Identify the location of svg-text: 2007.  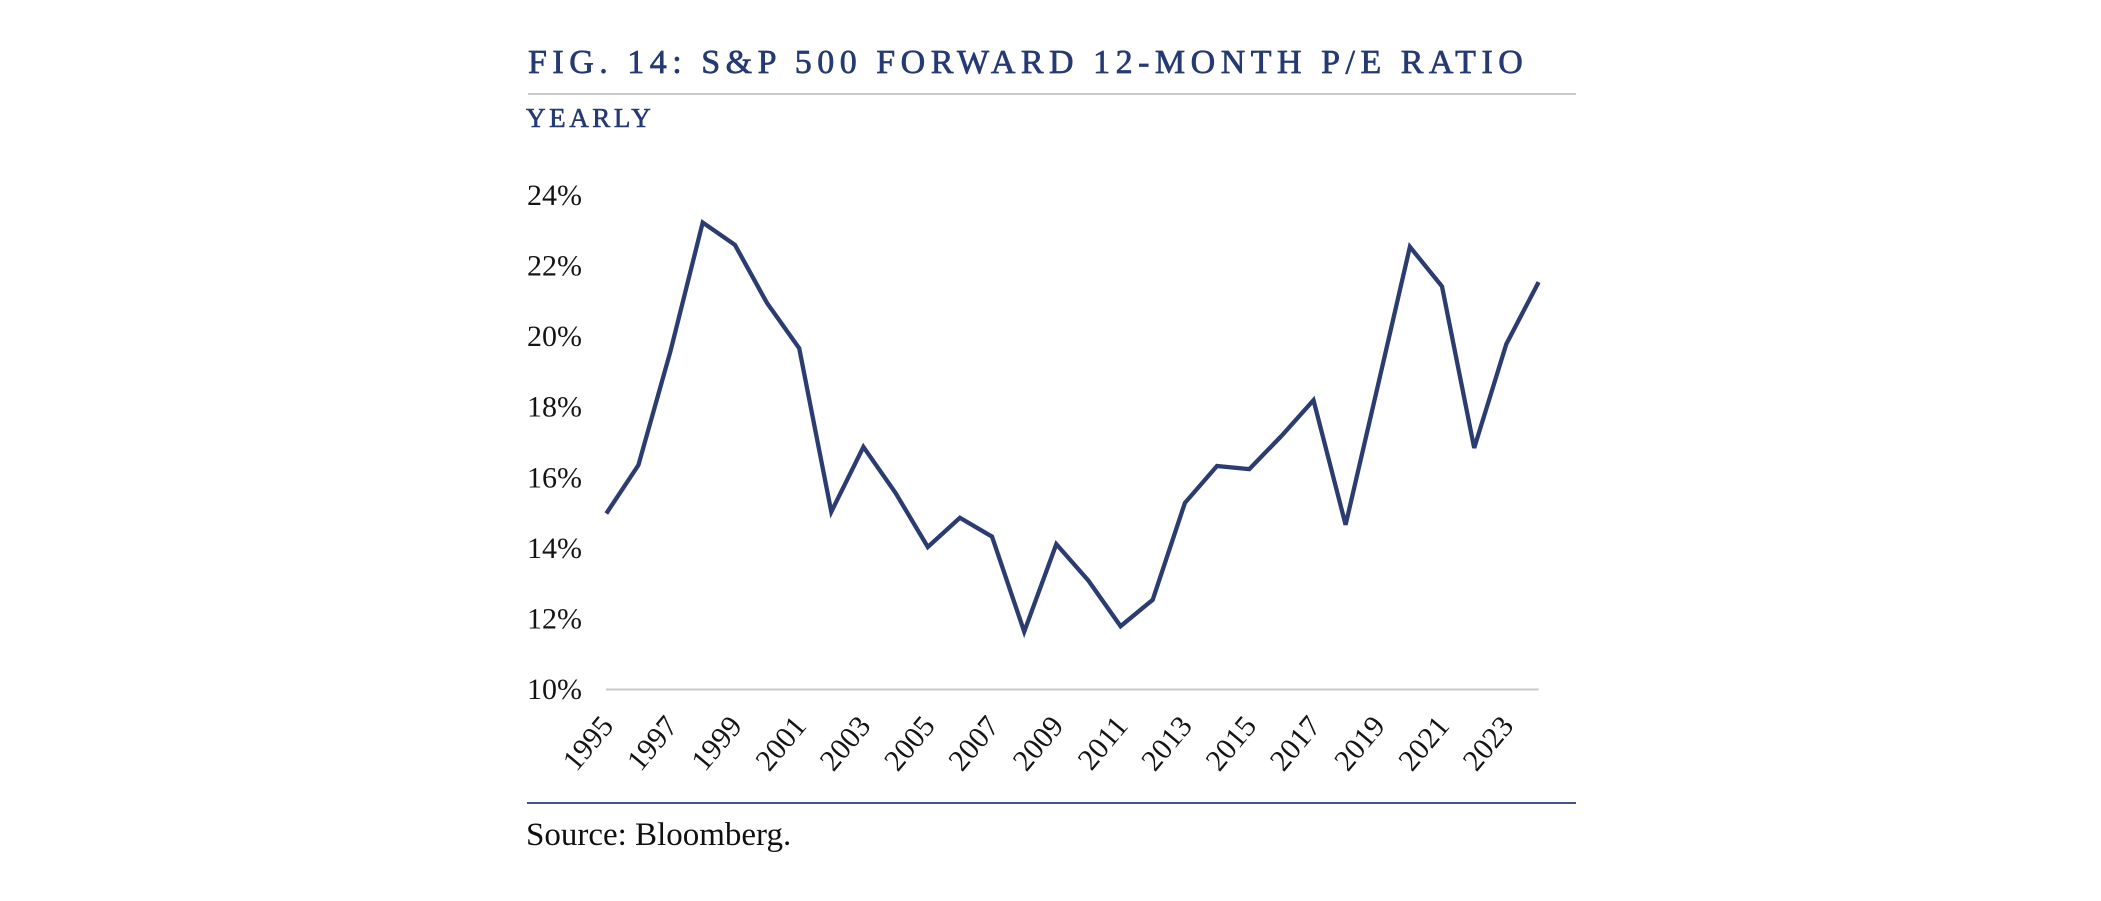
(974, 743).